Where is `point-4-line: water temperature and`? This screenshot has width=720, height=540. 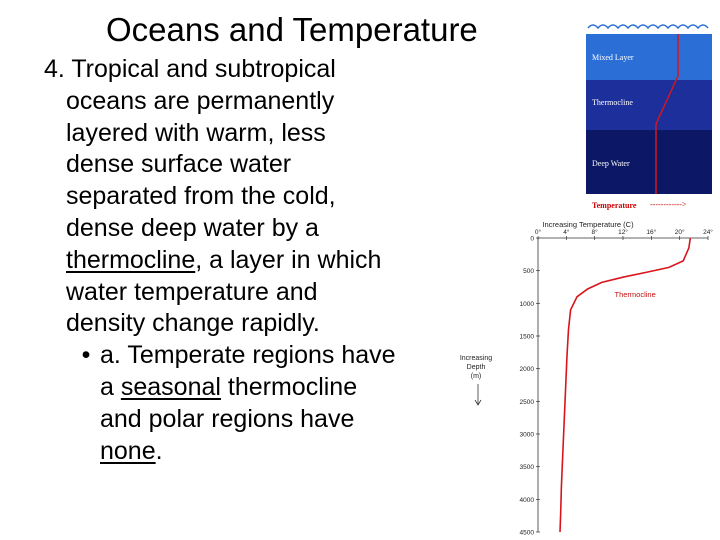
point-4-line: water temperature and is located at coordinates (192, 291).